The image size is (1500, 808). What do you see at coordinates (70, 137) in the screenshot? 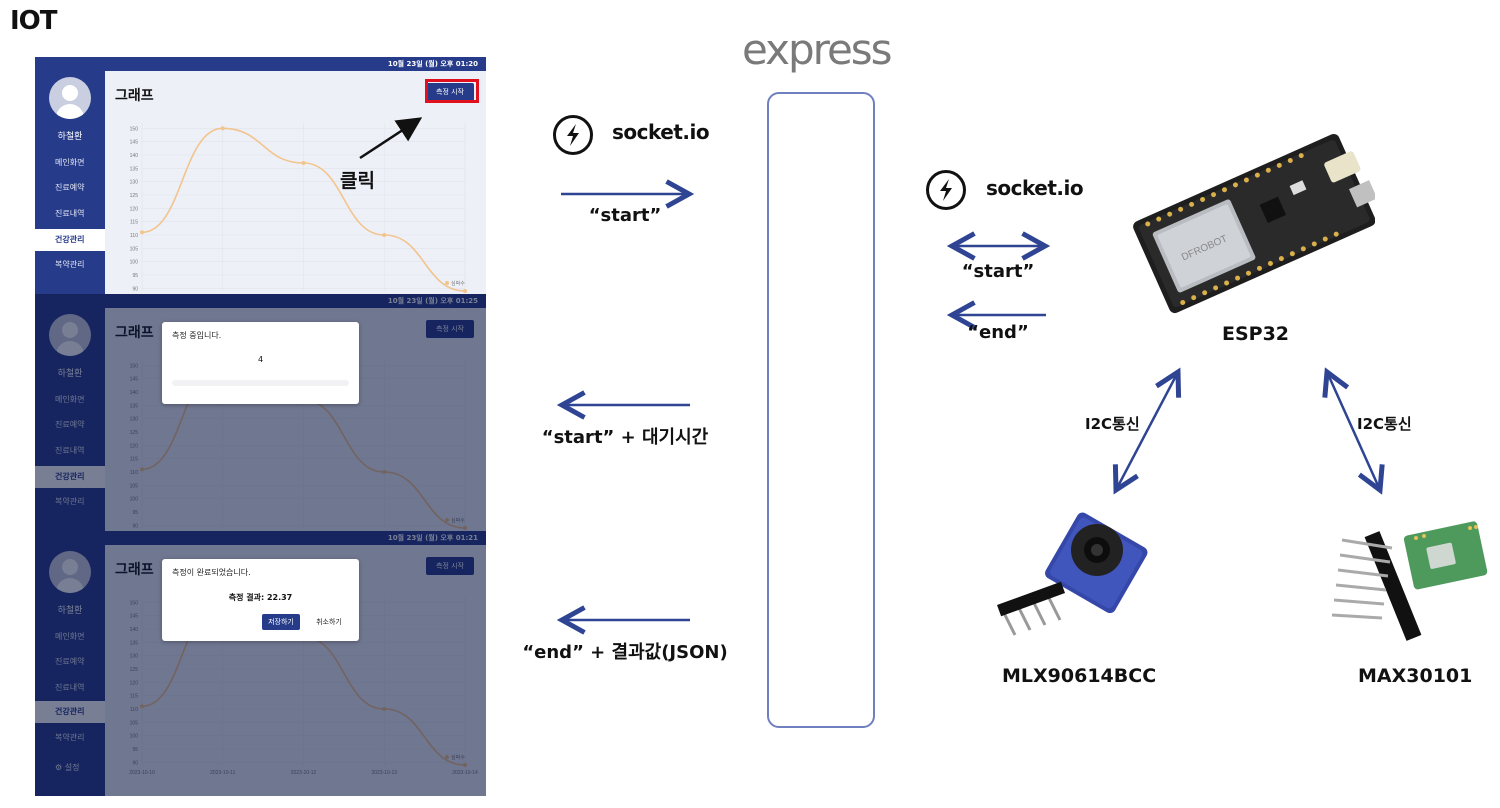
I see `user-name: 하철환` at bounding box center [70, 137].